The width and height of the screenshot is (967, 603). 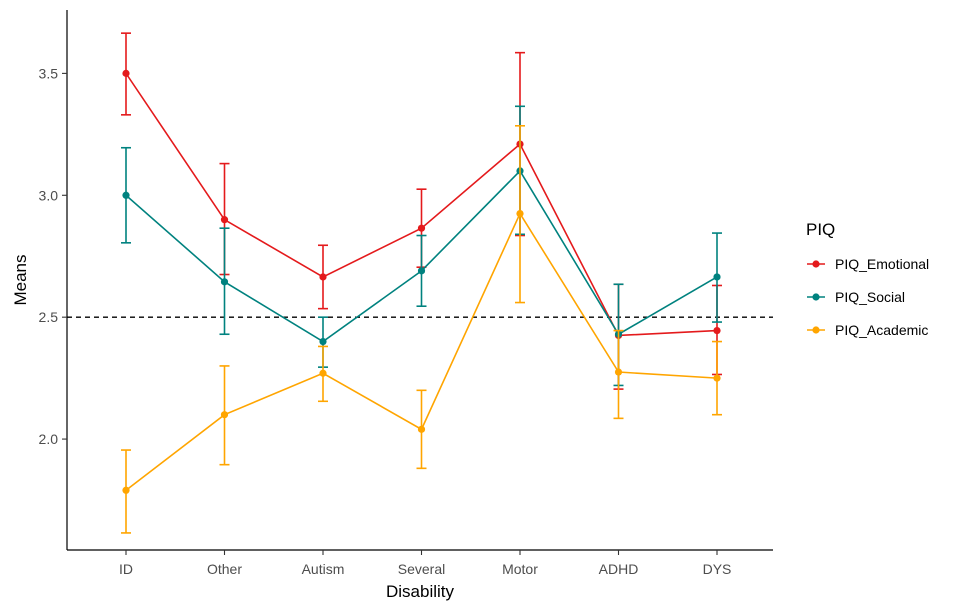 I want to click on legend-item-piq-social-label: PIQ_Social, so click(x=870, y=297).